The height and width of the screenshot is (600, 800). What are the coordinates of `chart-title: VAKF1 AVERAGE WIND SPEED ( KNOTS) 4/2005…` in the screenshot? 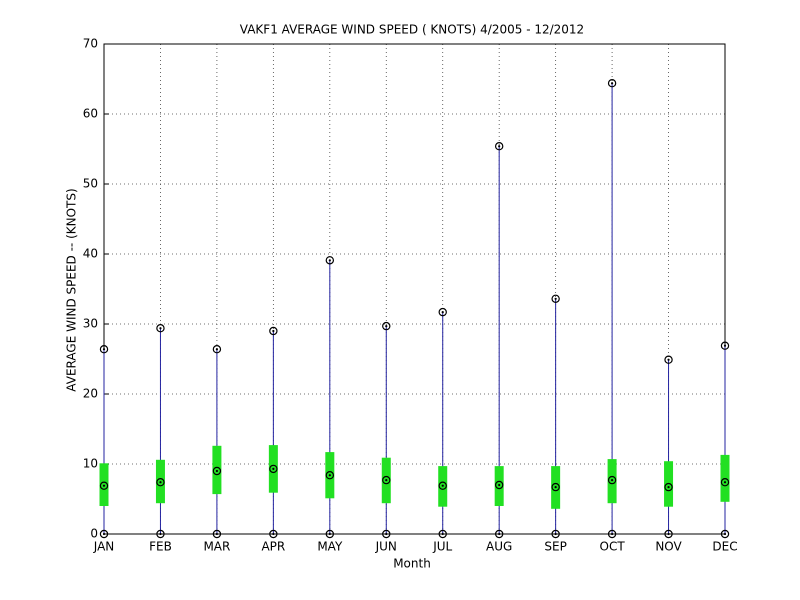 It's located at (412, 30).